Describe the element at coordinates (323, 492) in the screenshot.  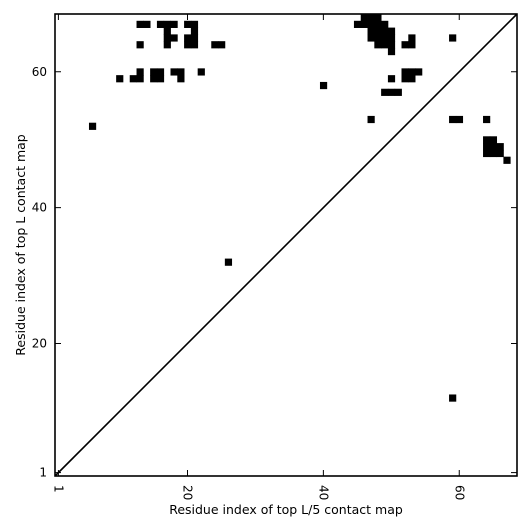
I see `x-tick-label: 40` at that location.